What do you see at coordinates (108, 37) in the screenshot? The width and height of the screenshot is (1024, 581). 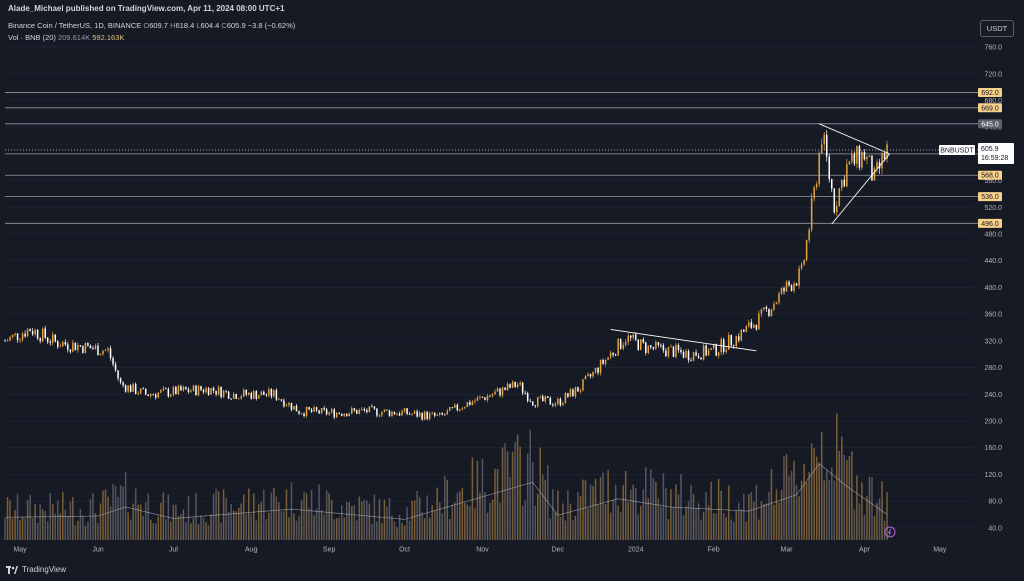 I see `volume-ma-value: 592.163K` at bounding box center [108, 37].